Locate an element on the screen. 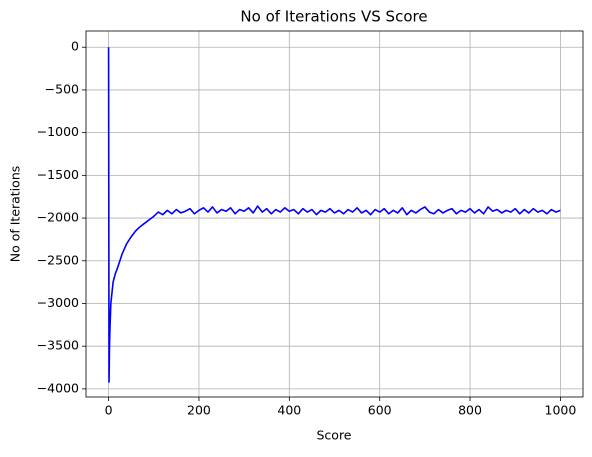 The width and height of the screenshot is (592, 457). y-tick-label: −4000 is located at coordinates (58, 387).